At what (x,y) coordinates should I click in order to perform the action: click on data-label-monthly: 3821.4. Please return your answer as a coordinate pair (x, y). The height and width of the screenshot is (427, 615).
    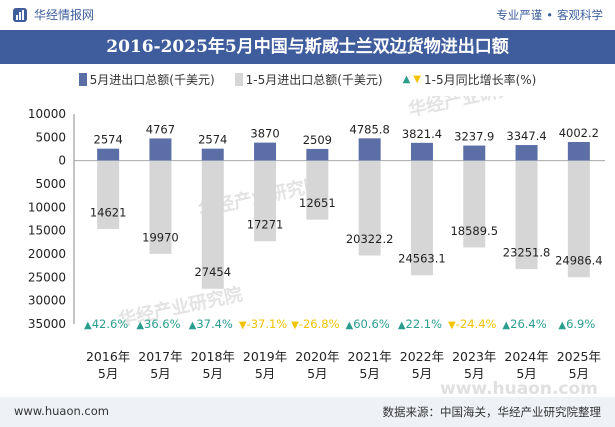
    Looking at the image, I should click on (422, 134).